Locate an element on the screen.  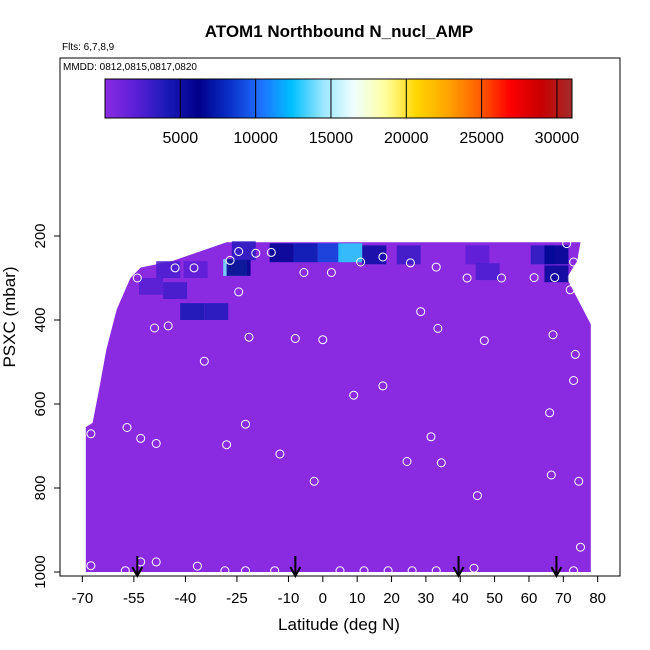
colorbar is located at coordinates (338, 98).